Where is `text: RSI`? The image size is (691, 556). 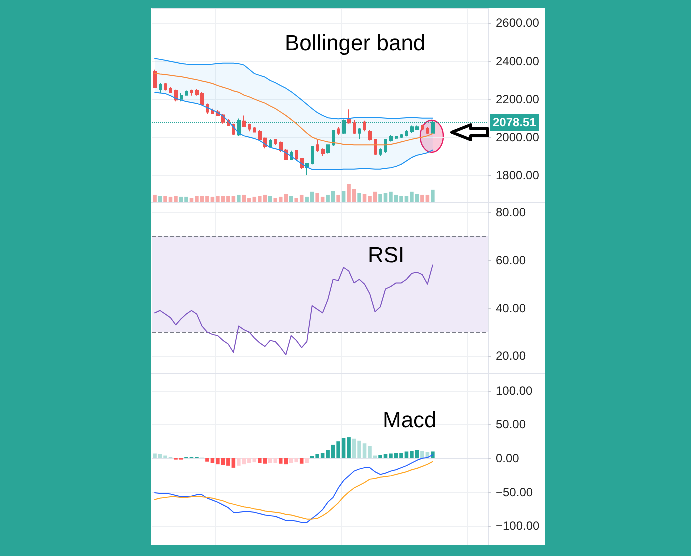
text: RSI is located at coordinates (386, 255).